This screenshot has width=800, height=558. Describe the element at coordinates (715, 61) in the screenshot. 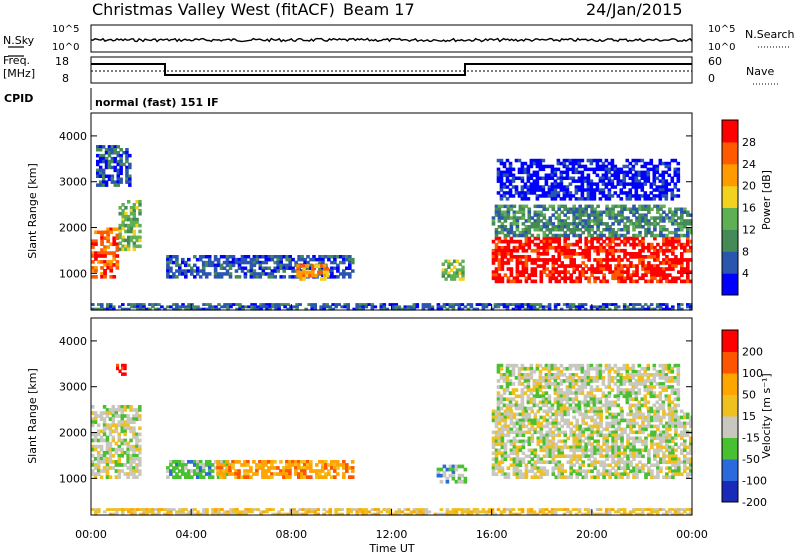

I see `nave-tick-top: 60` at that location.